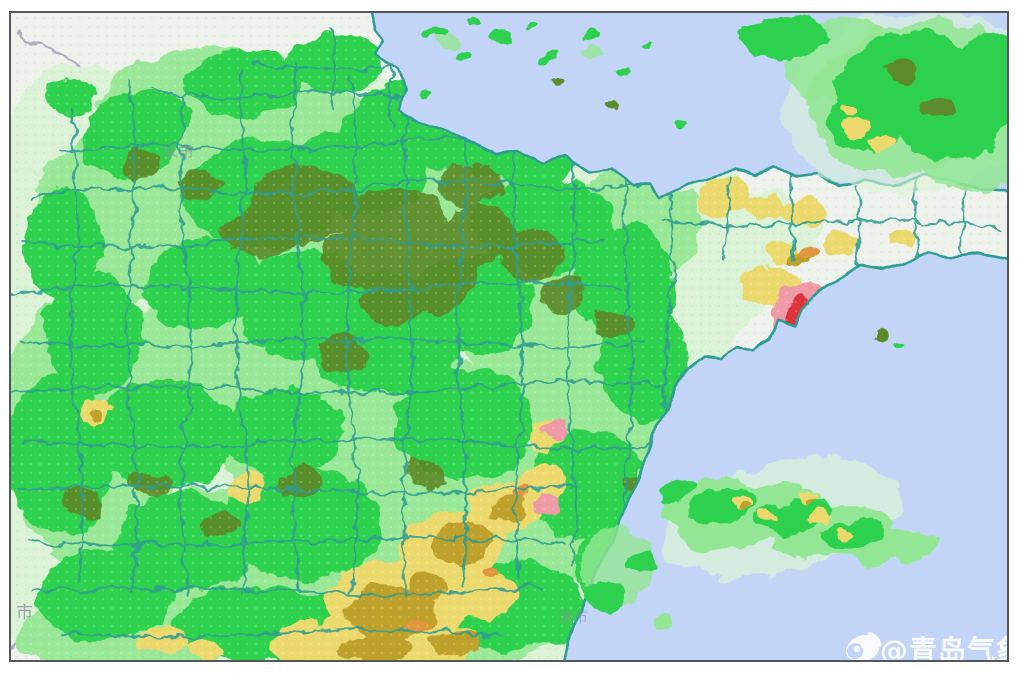 This screenshot has width=1021, height=673. I want to click on sea-echo-bohai-specks, so click(554, 71).